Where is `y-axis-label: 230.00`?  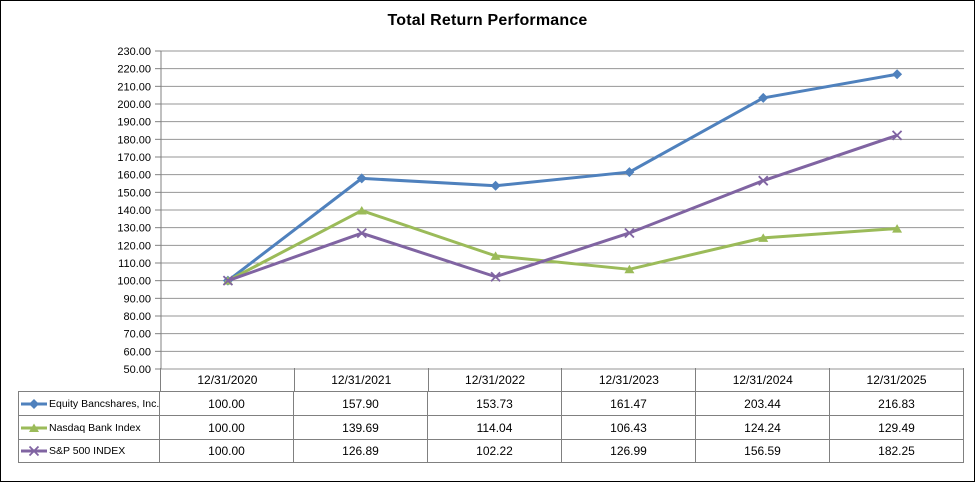 y-axis-label: 230.00 is located at coordinates (134, 52).